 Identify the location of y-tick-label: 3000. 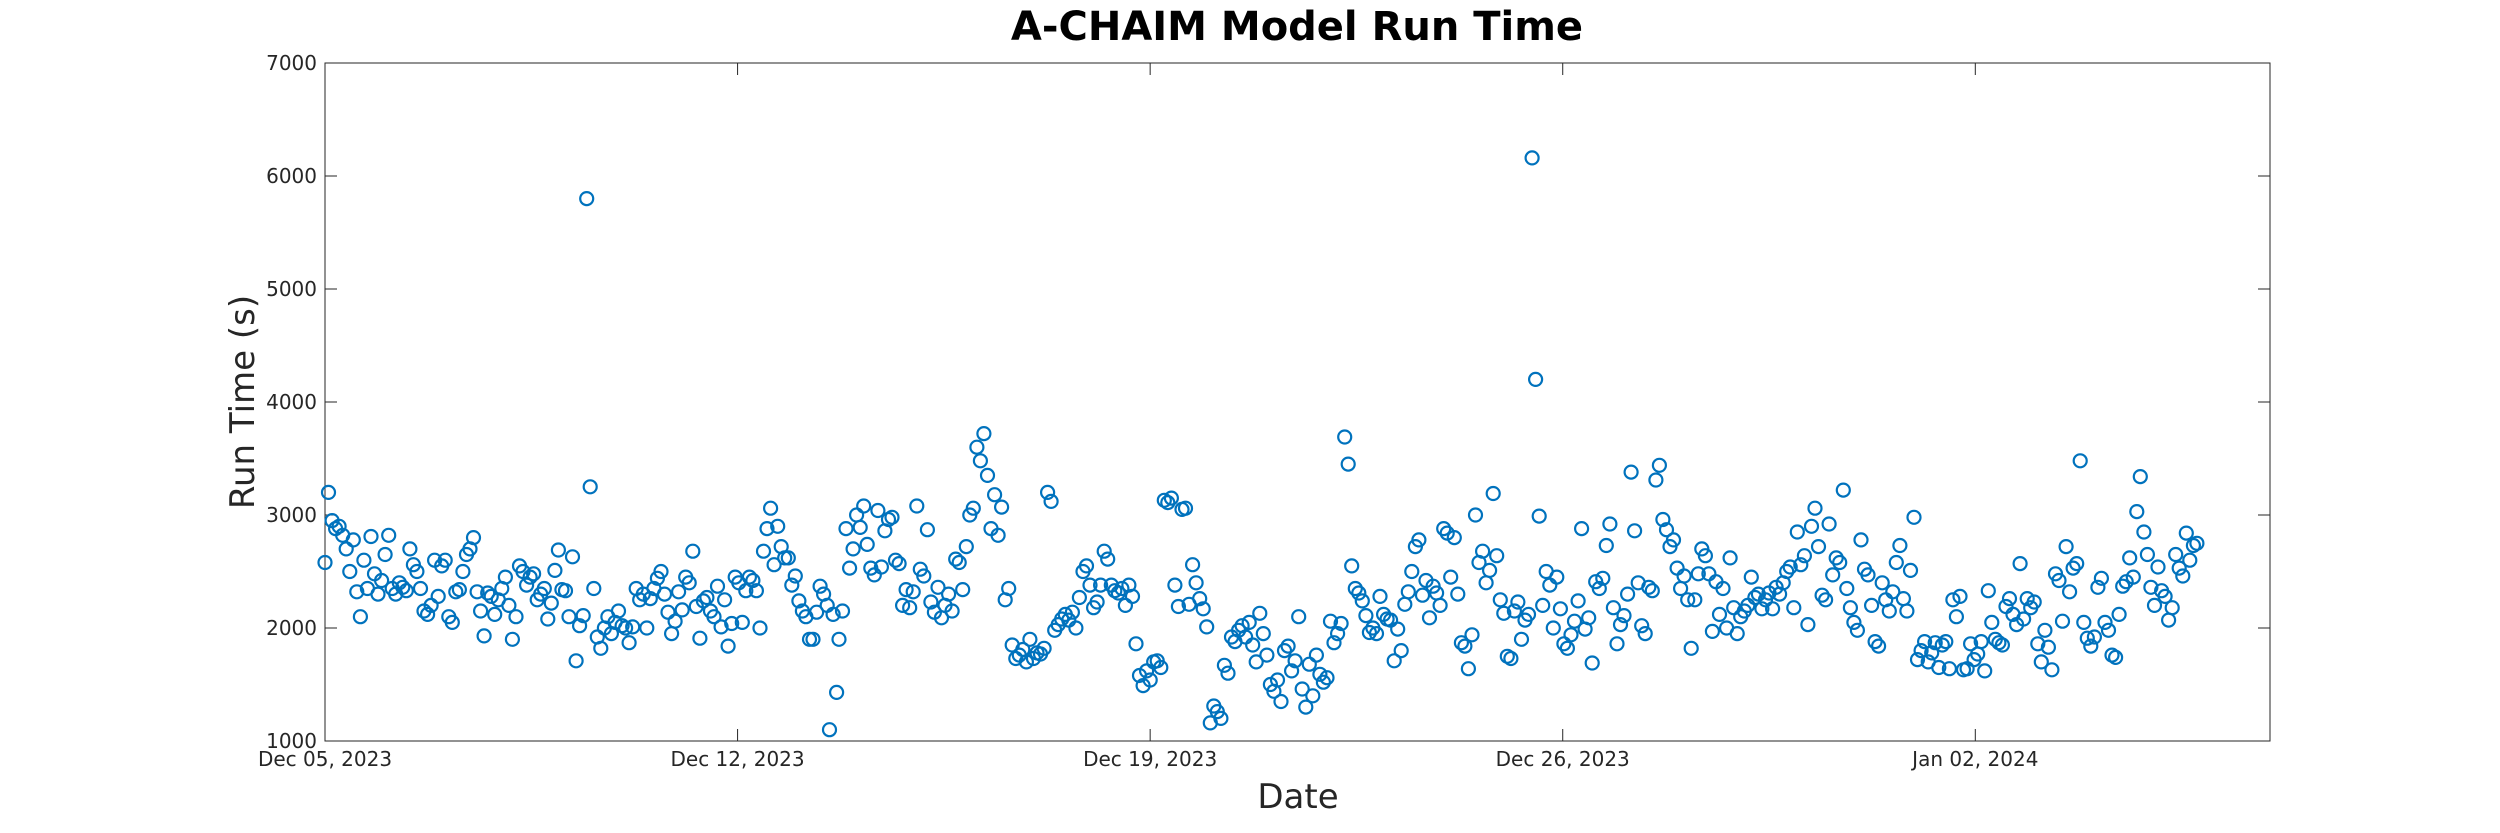
(291, 515).